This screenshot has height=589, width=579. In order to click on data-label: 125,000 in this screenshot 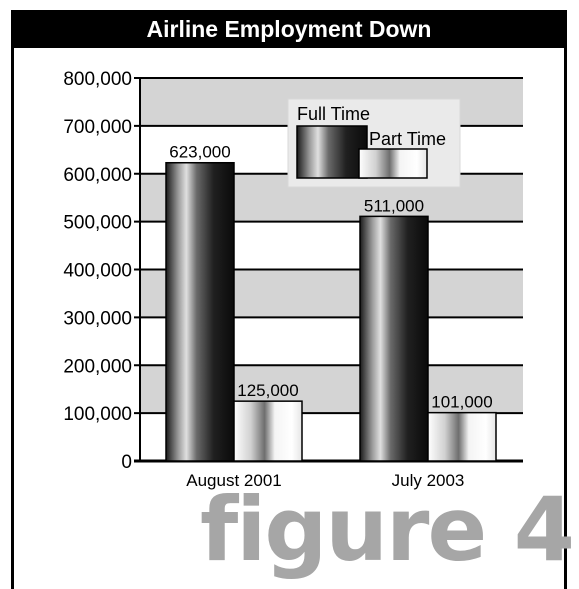, I will do `click(267, 390)`.